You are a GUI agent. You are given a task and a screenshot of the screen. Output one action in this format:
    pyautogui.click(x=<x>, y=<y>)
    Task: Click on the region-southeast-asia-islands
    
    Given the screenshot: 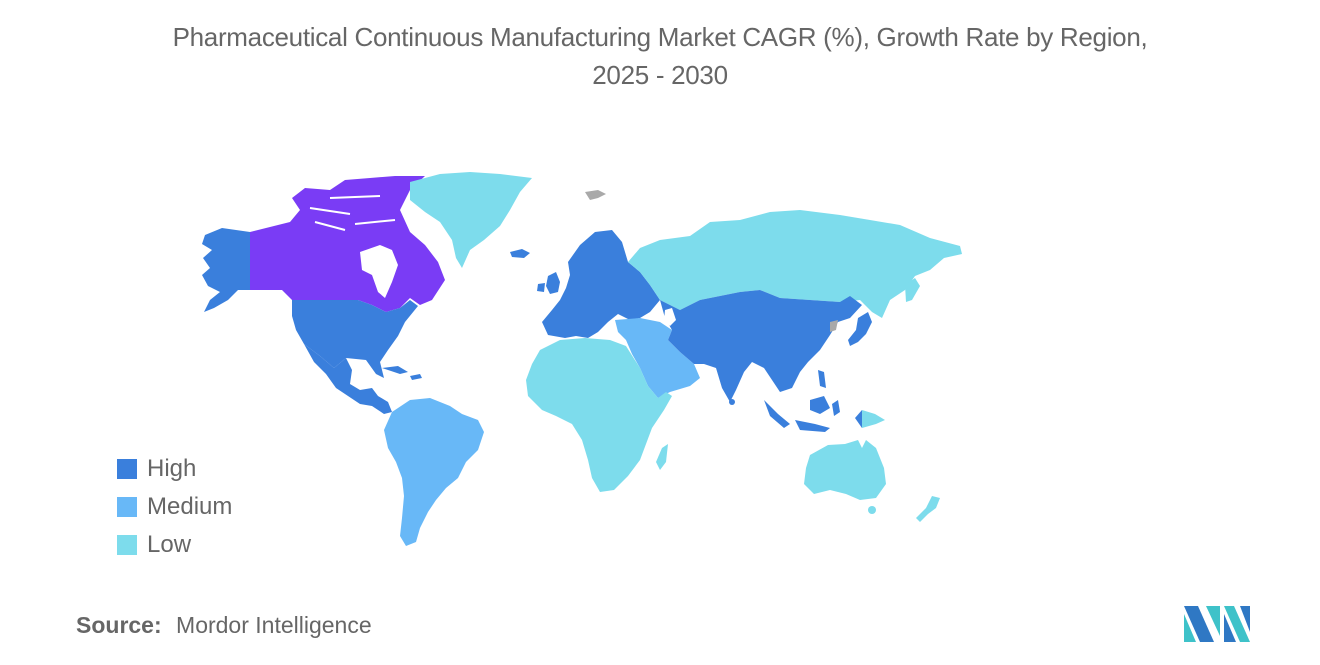 What is the action you would take?
    pyautogui.click(x=813, y=401)
    